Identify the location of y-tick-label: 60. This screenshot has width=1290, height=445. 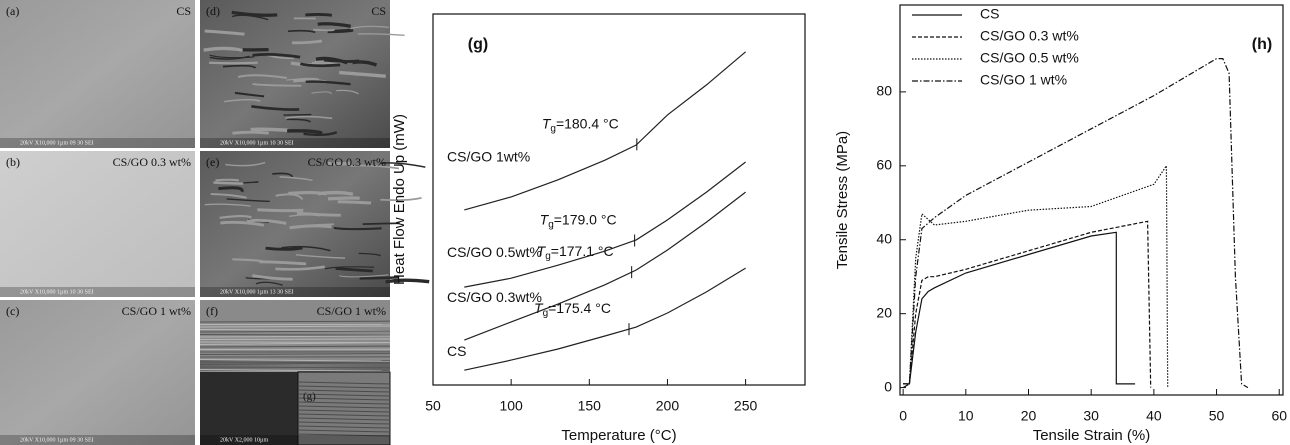
(884, 165).